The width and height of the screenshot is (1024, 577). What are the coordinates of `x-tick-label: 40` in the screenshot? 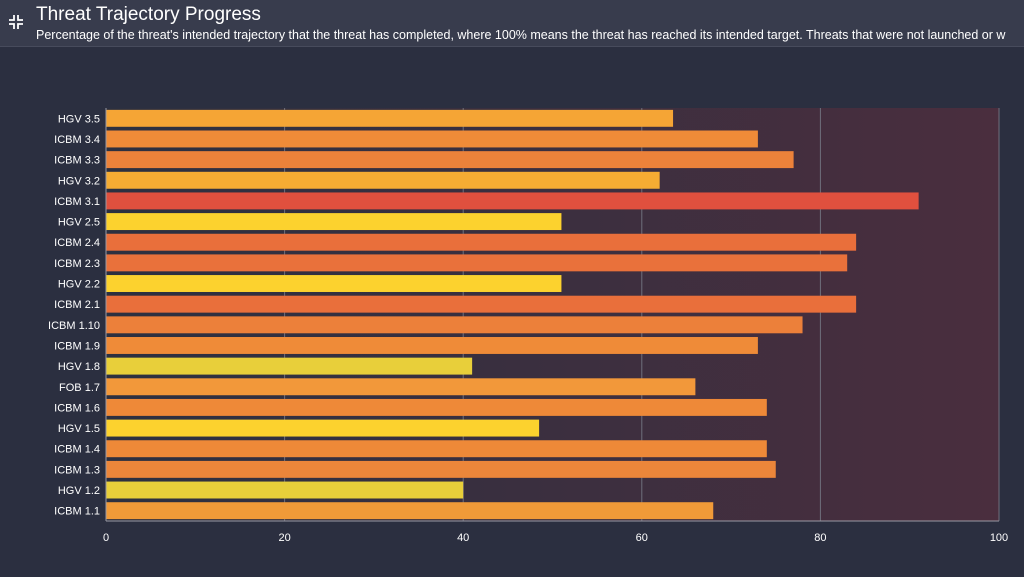 It's located at (463, 538).